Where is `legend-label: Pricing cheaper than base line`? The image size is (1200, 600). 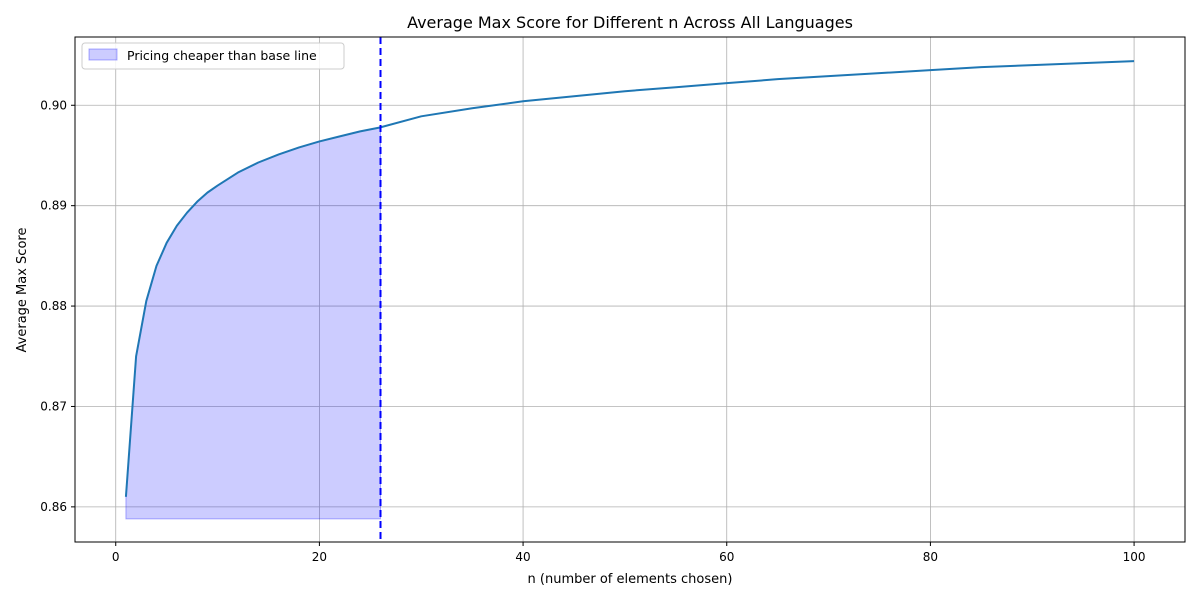 legend-label: Pricing cheaper than base line is located at coordinates (222, 55).